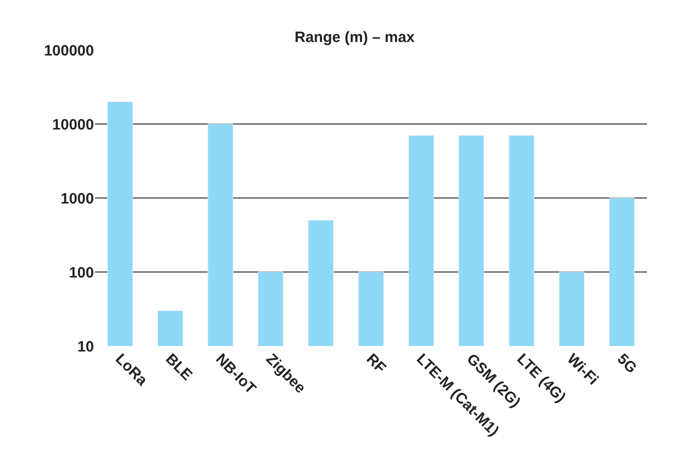 Image resolution: width=682 pixels, height=450 pixels. Describe the element at coordinates (355, 37) in the screenshot. I see `chart-title: Range (m) – max` at that location.